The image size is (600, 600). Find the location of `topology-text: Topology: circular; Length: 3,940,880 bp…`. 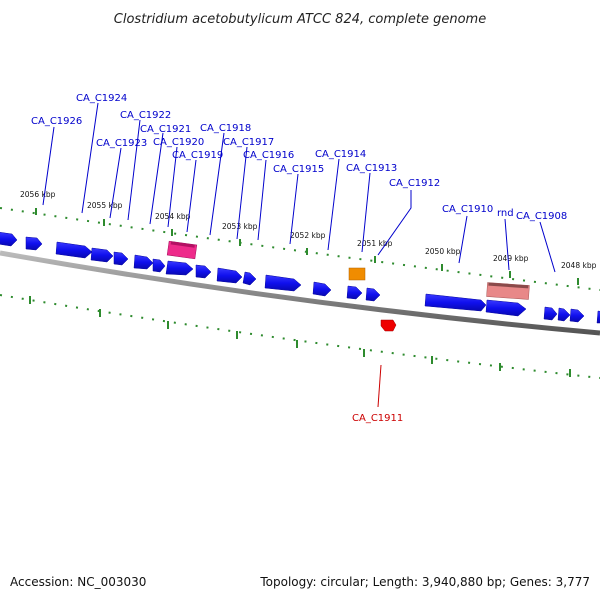

topology-text: Topology: circular; Length: 3,940,880 bp… is located at coordinates (424, 582).